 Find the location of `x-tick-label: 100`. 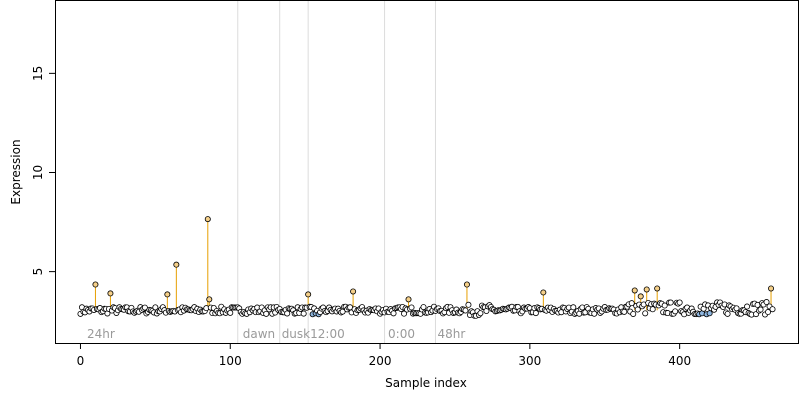

x-tick-label: 100 is located at coordinates (230, 361).